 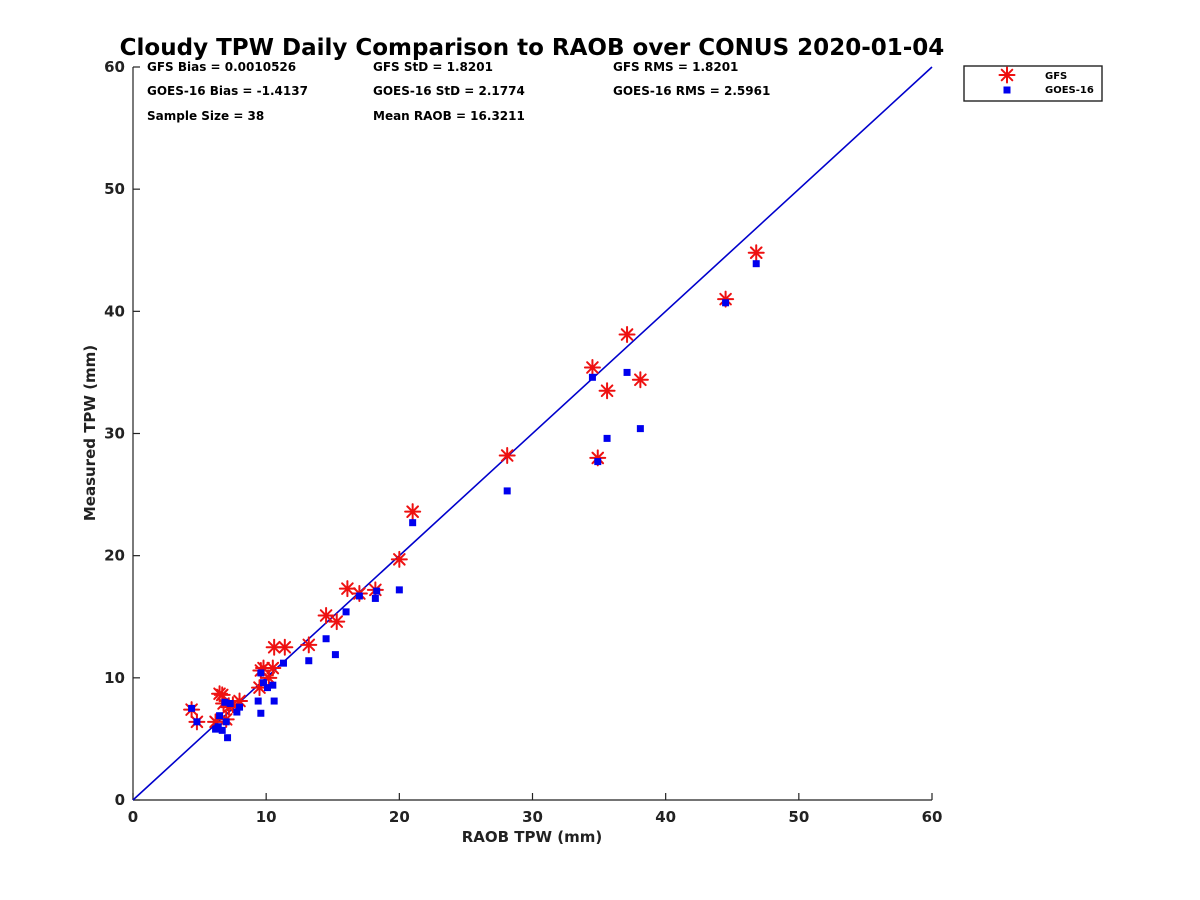 What do you see at coordinates (114, 189) in the screenshot?
I see `y-tick-label: 50` at bounding box center [114, 189].